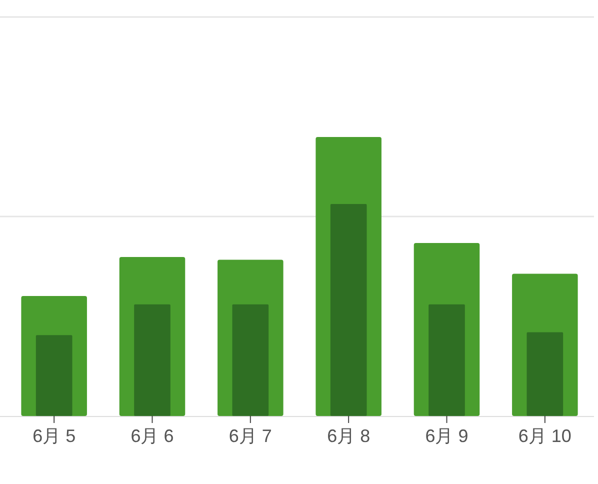 The image size is (598, 484). Describe the element at coordinates (152, 436) in the screenshot. I see `x-tick-label: 6月 6` at that location.